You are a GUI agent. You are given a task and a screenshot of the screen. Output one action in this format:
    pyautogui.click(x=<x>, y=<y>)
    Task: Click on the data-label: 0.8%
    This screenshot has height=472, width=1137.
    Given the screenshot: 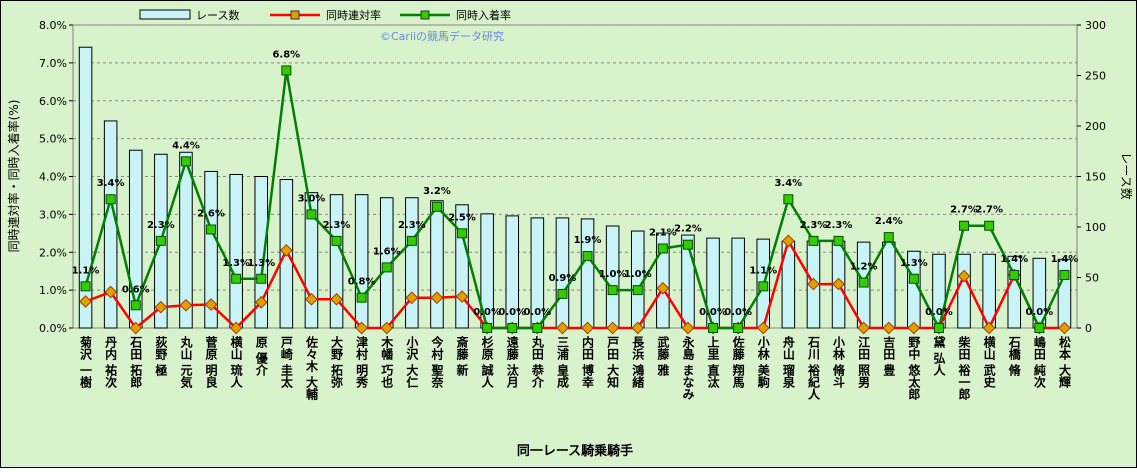 What is the action you would take?
    pyautogui.click(x=362, y=282)
    